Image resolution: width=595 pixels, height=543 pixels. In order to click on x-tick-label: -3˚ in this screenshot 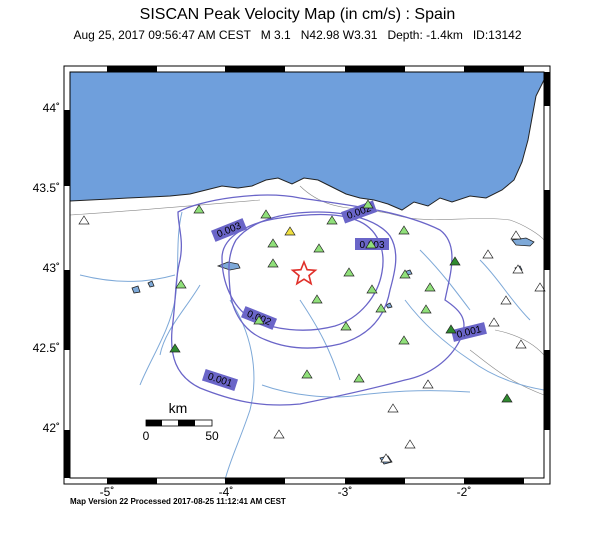, I will do `click(345, 492)`.